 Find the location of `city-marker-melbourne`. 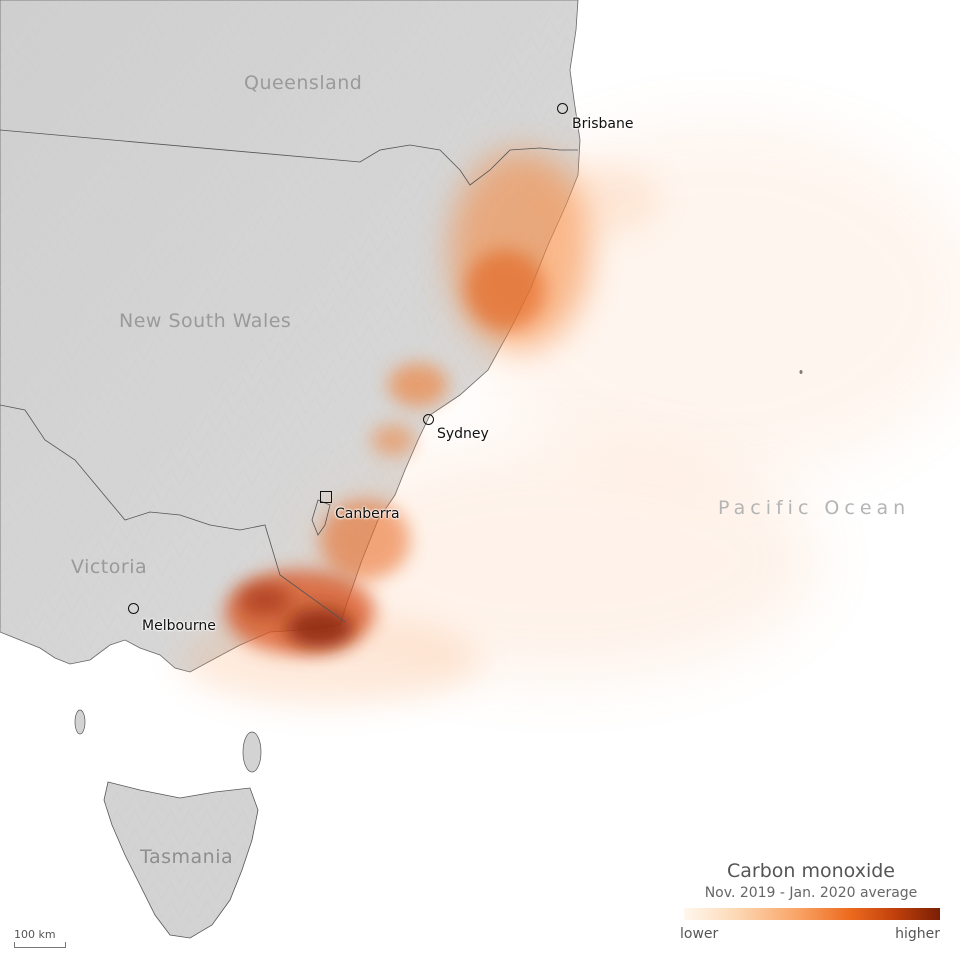

city-marker-melbourne is located at coordinates (133, 608).